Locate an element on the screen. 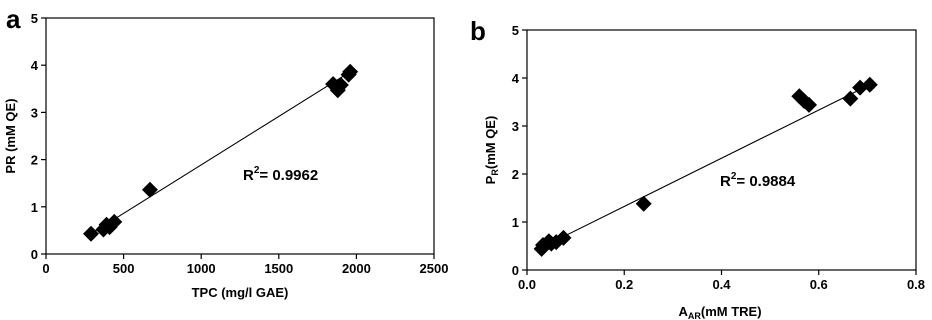 The image size is (932, 320). y-tick-label-a: 2 is located at coordinates (34, 160).